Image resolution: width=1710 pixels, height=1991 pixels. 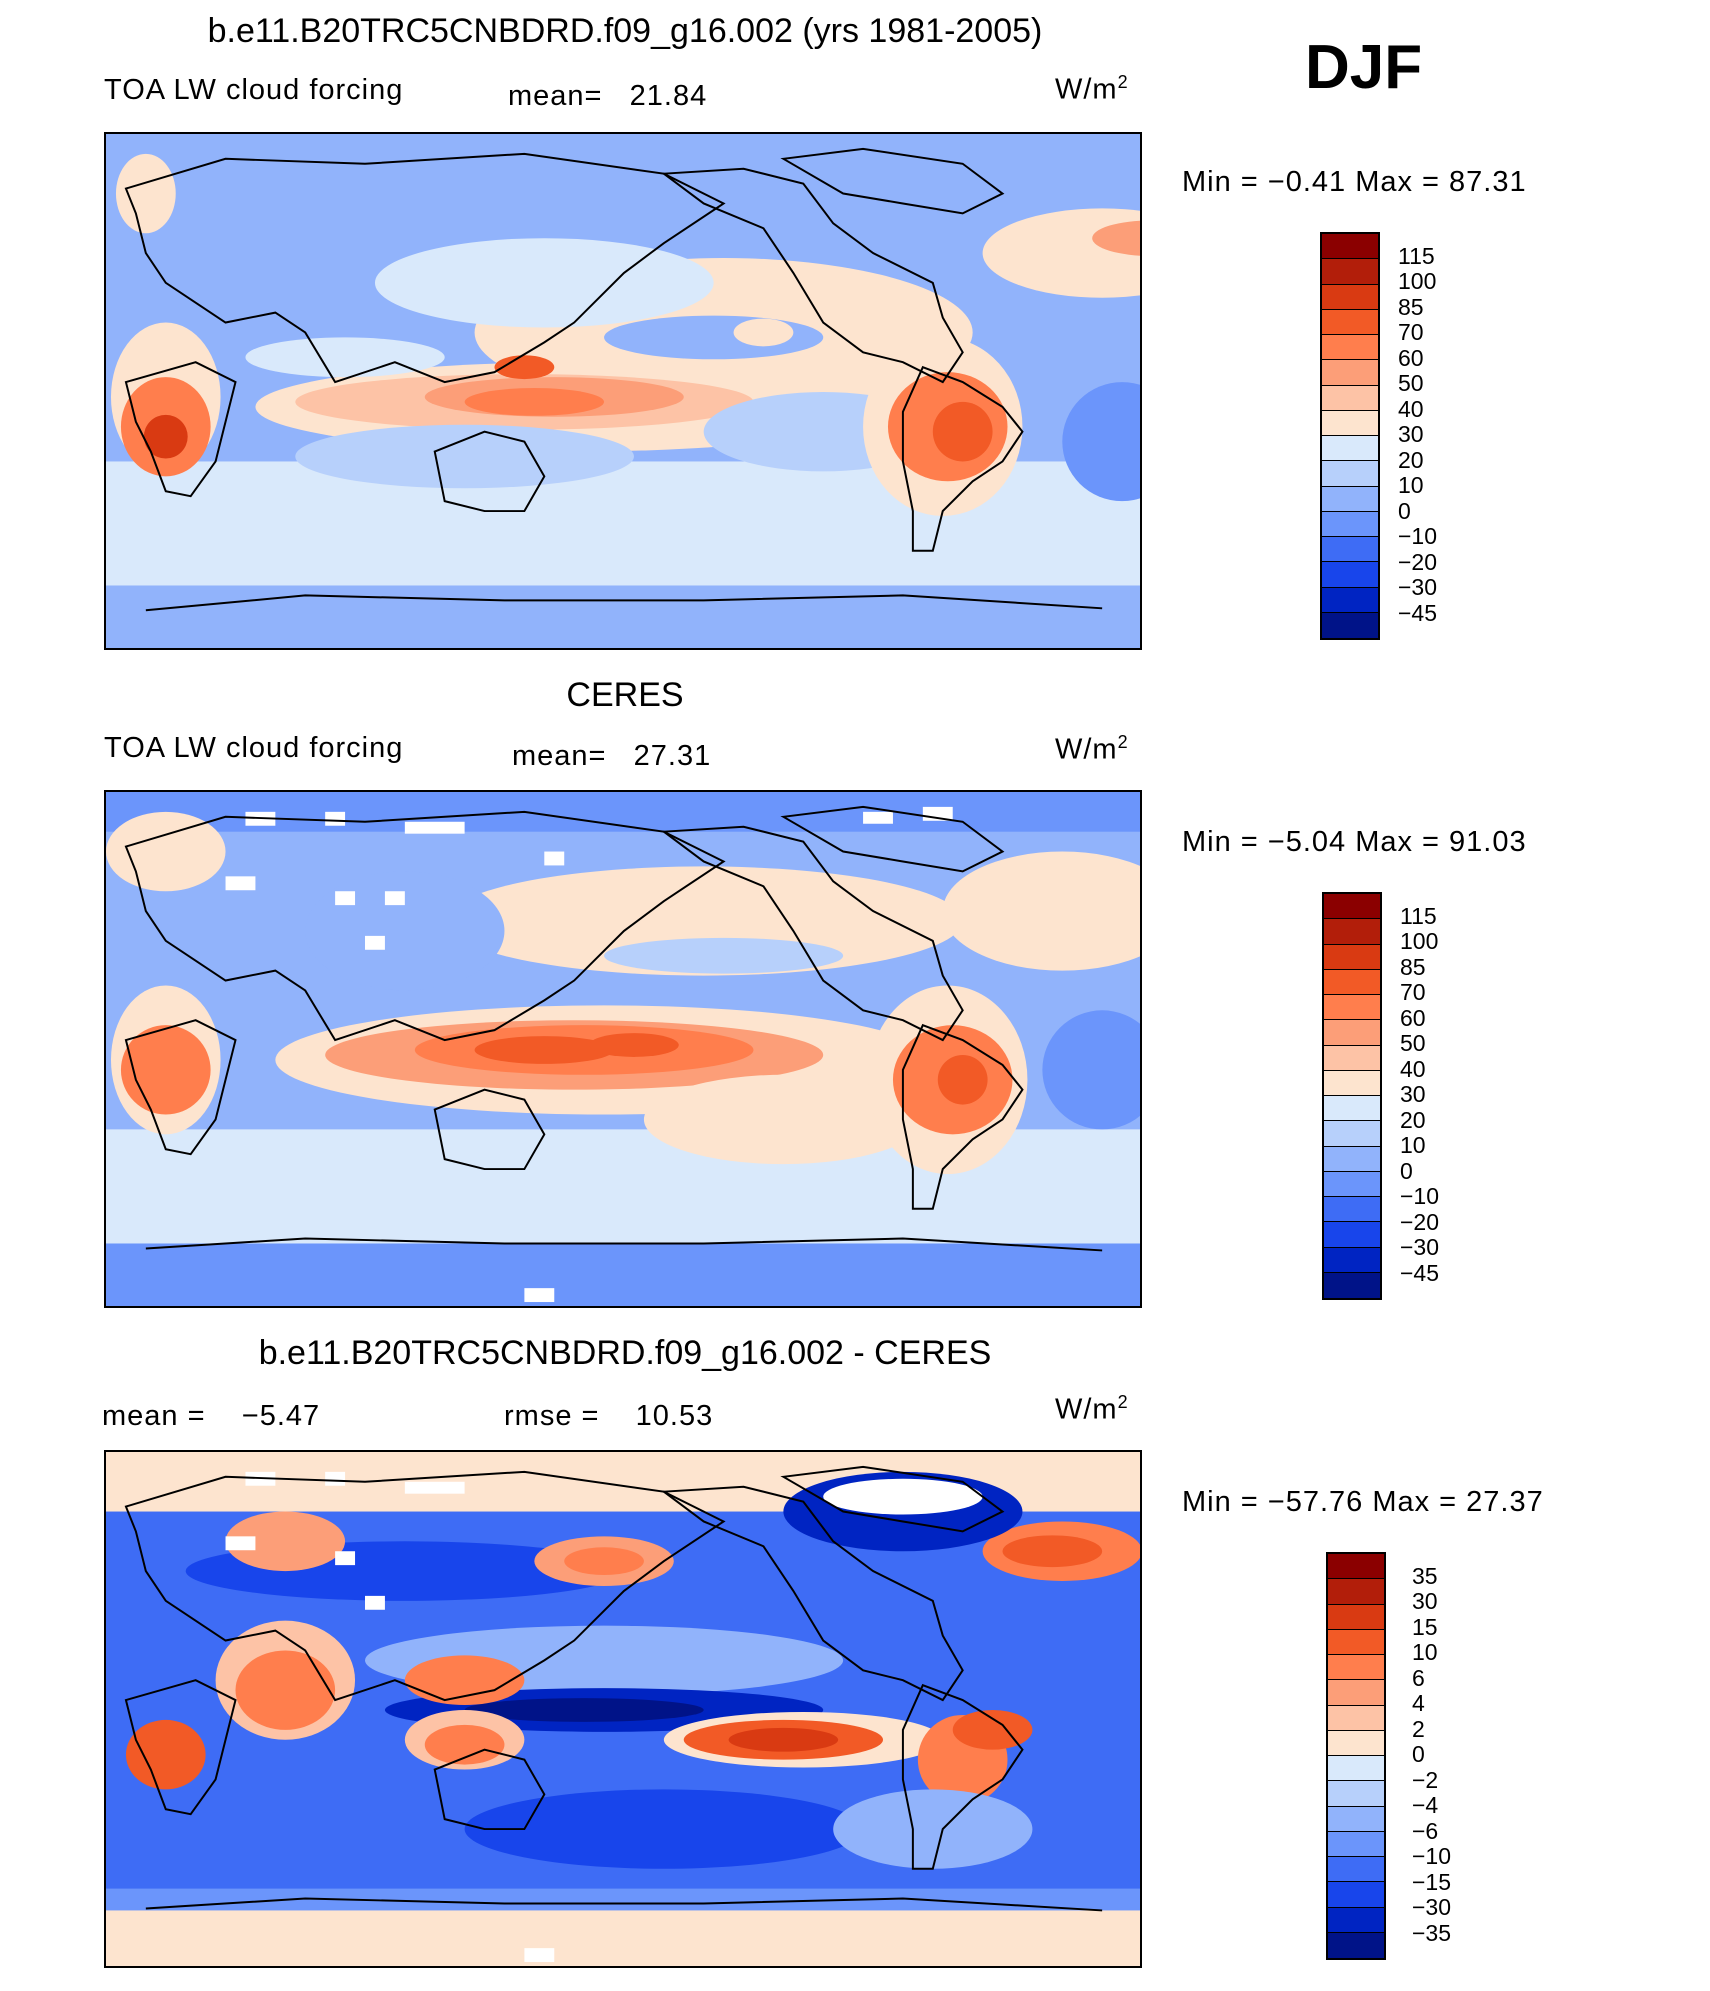 What do you see at coordinates (1418, 1677) in the screenshot?
I see `colorbar-tick-label: 6` at bounding box center [1418, 1677].